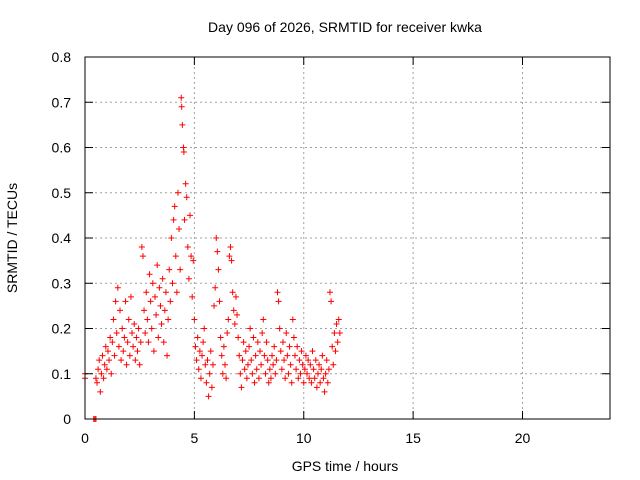  I want to click on y-axis-label: SRMTID / TECUs, so click(12, 238).